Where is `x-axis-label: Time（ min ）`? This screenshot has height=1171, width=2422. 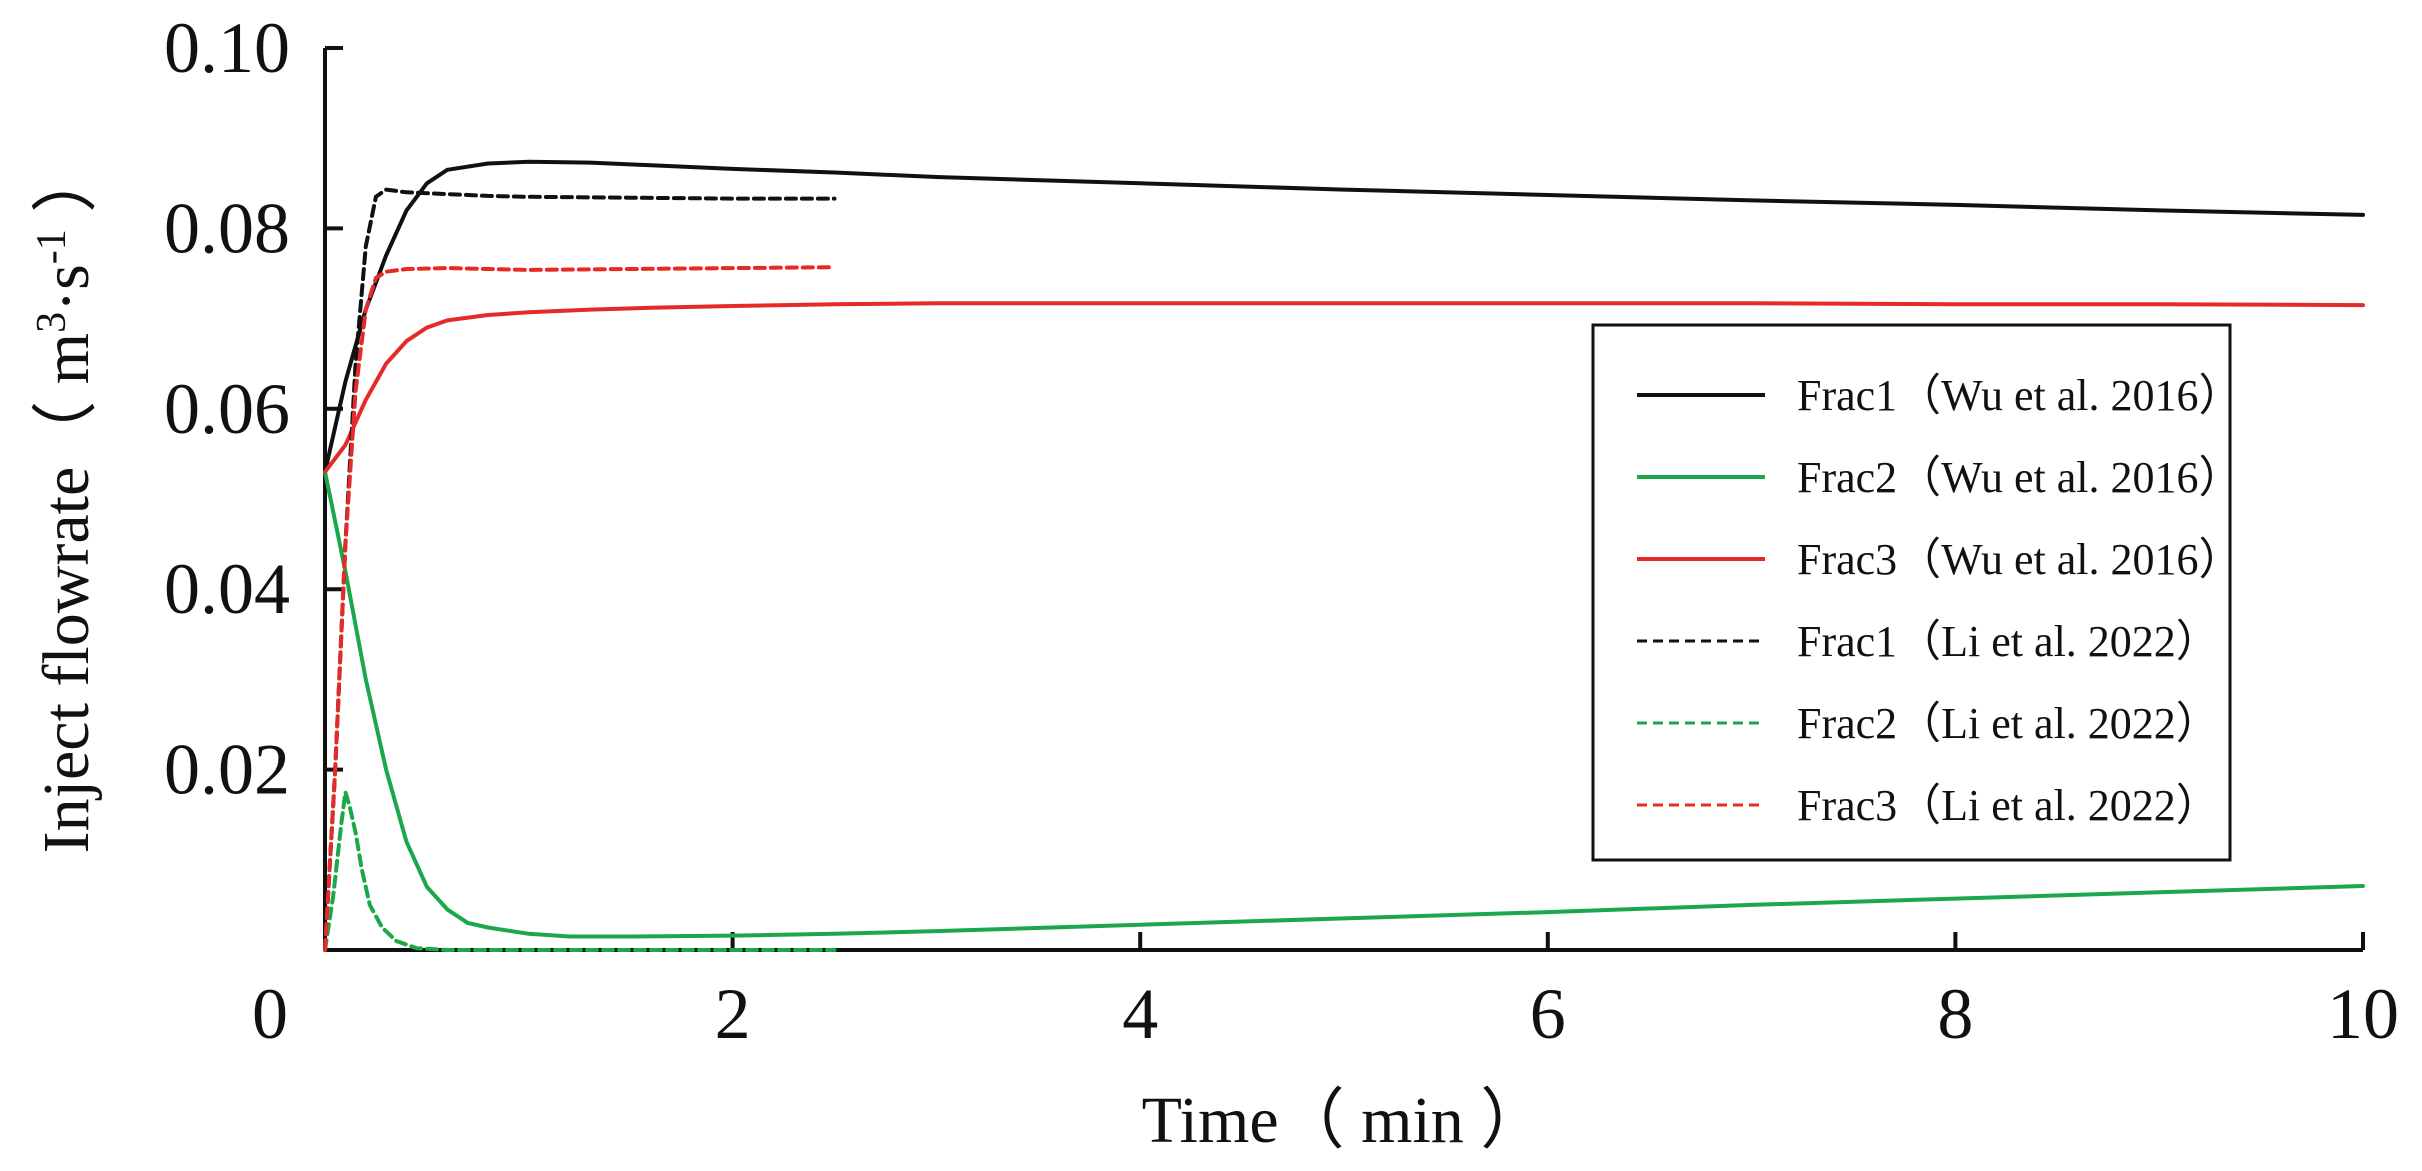 x-axis-label: Time（ min ） is located at coordinates (1344, 1120).